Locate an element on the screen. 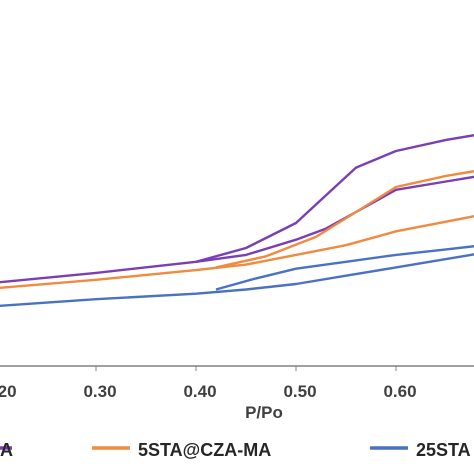  legend: A 5STA@CZA-MA 25STA is located at coordinates (235, 450).